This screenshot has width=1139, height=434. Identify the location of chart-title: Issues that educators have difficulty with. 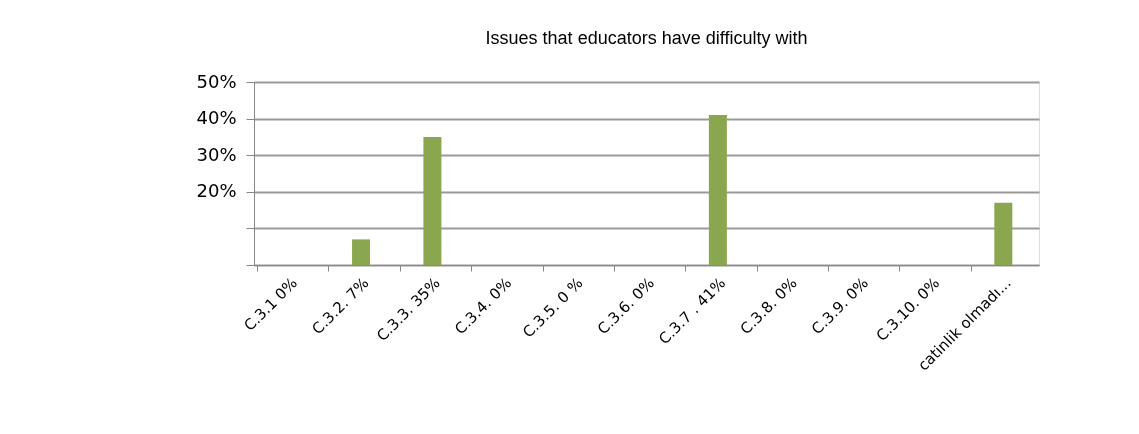
(646, 38).